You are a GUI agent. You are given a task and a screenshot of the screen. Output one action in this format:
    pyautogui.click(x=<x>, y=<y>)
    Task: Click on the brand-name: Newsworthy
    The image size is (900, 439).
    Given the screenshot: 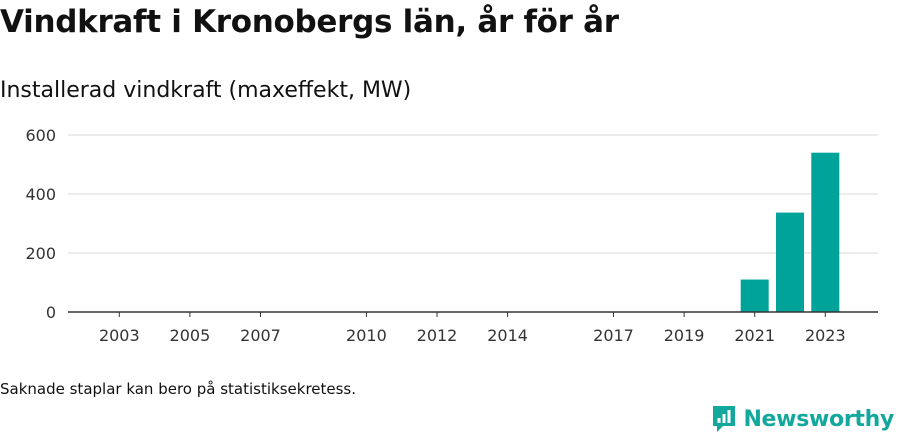 What is the action you would take?
    pyautogui.click(x=818, y=419)
    